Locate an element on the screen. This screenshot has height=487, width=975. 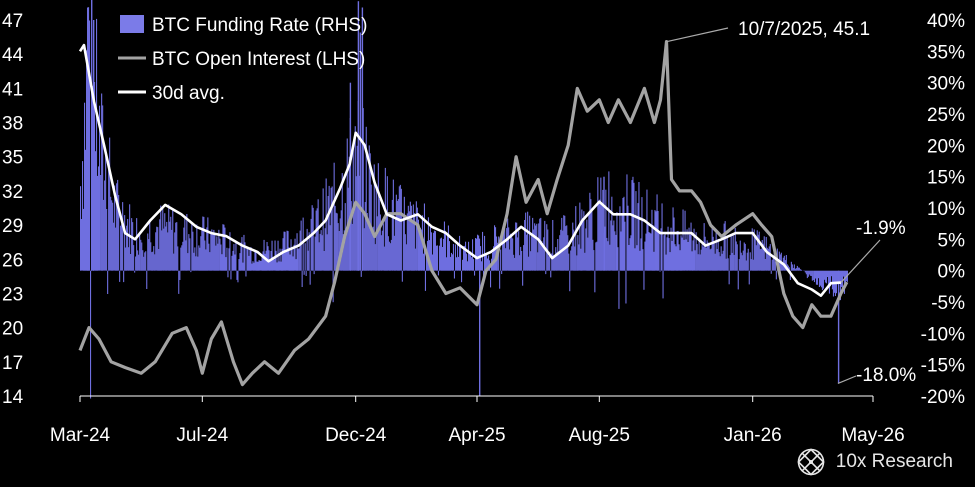
right-tick-label: -10% is located at coordinates (943, 334).